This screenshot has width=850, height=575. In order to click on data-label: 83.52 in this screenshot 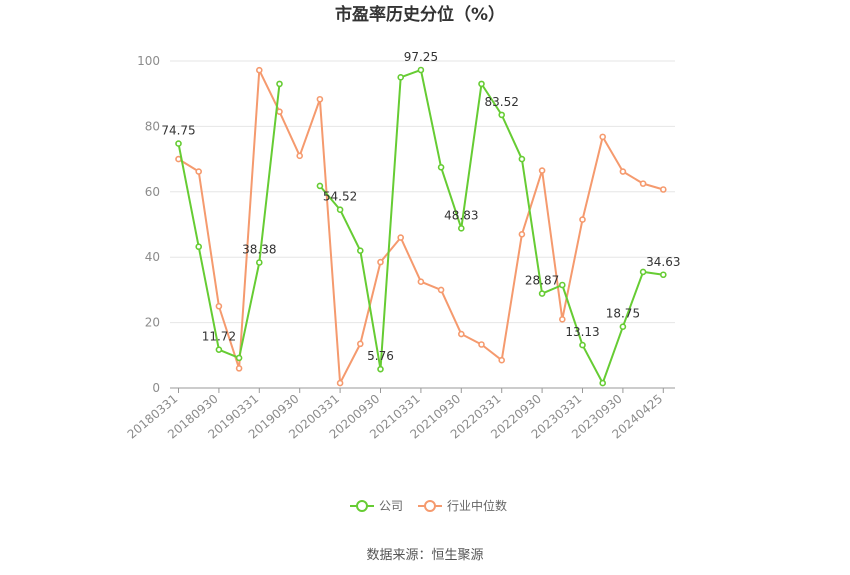, I will do `click(502, 102)`.